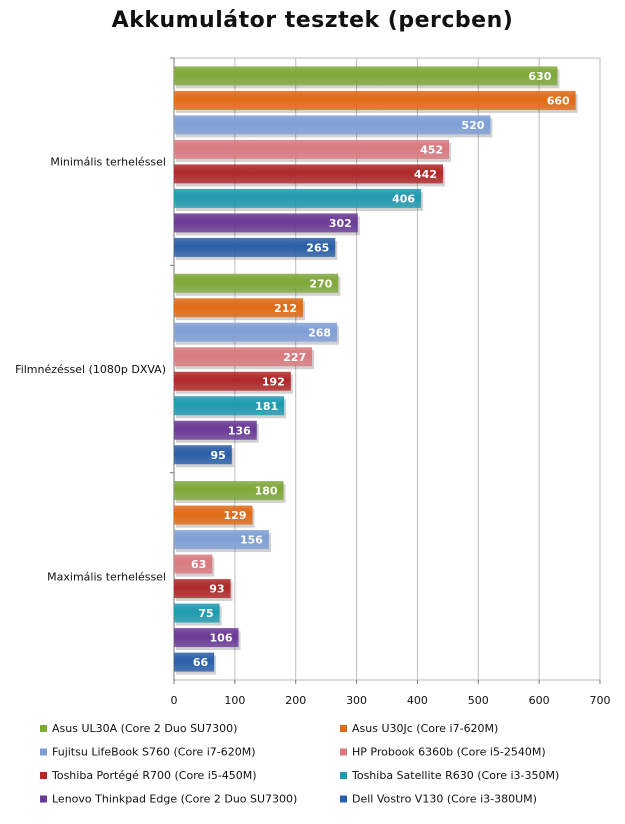 The width and height of the screenshot is (625, 824). Describe the element at coordinates (201, 662) in the screenshot. I see `data-label: 66` at that location.